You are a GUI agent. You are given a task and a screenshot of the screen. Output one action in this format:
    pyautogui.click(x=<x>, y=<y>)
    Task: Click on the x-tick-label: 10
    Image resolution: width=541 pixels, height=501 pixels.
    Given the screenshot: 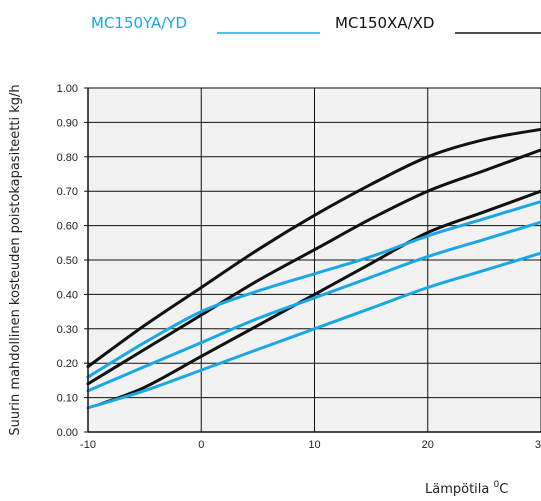 What is the action you would take?
    pyautogui.click(x=314, y=445)
    